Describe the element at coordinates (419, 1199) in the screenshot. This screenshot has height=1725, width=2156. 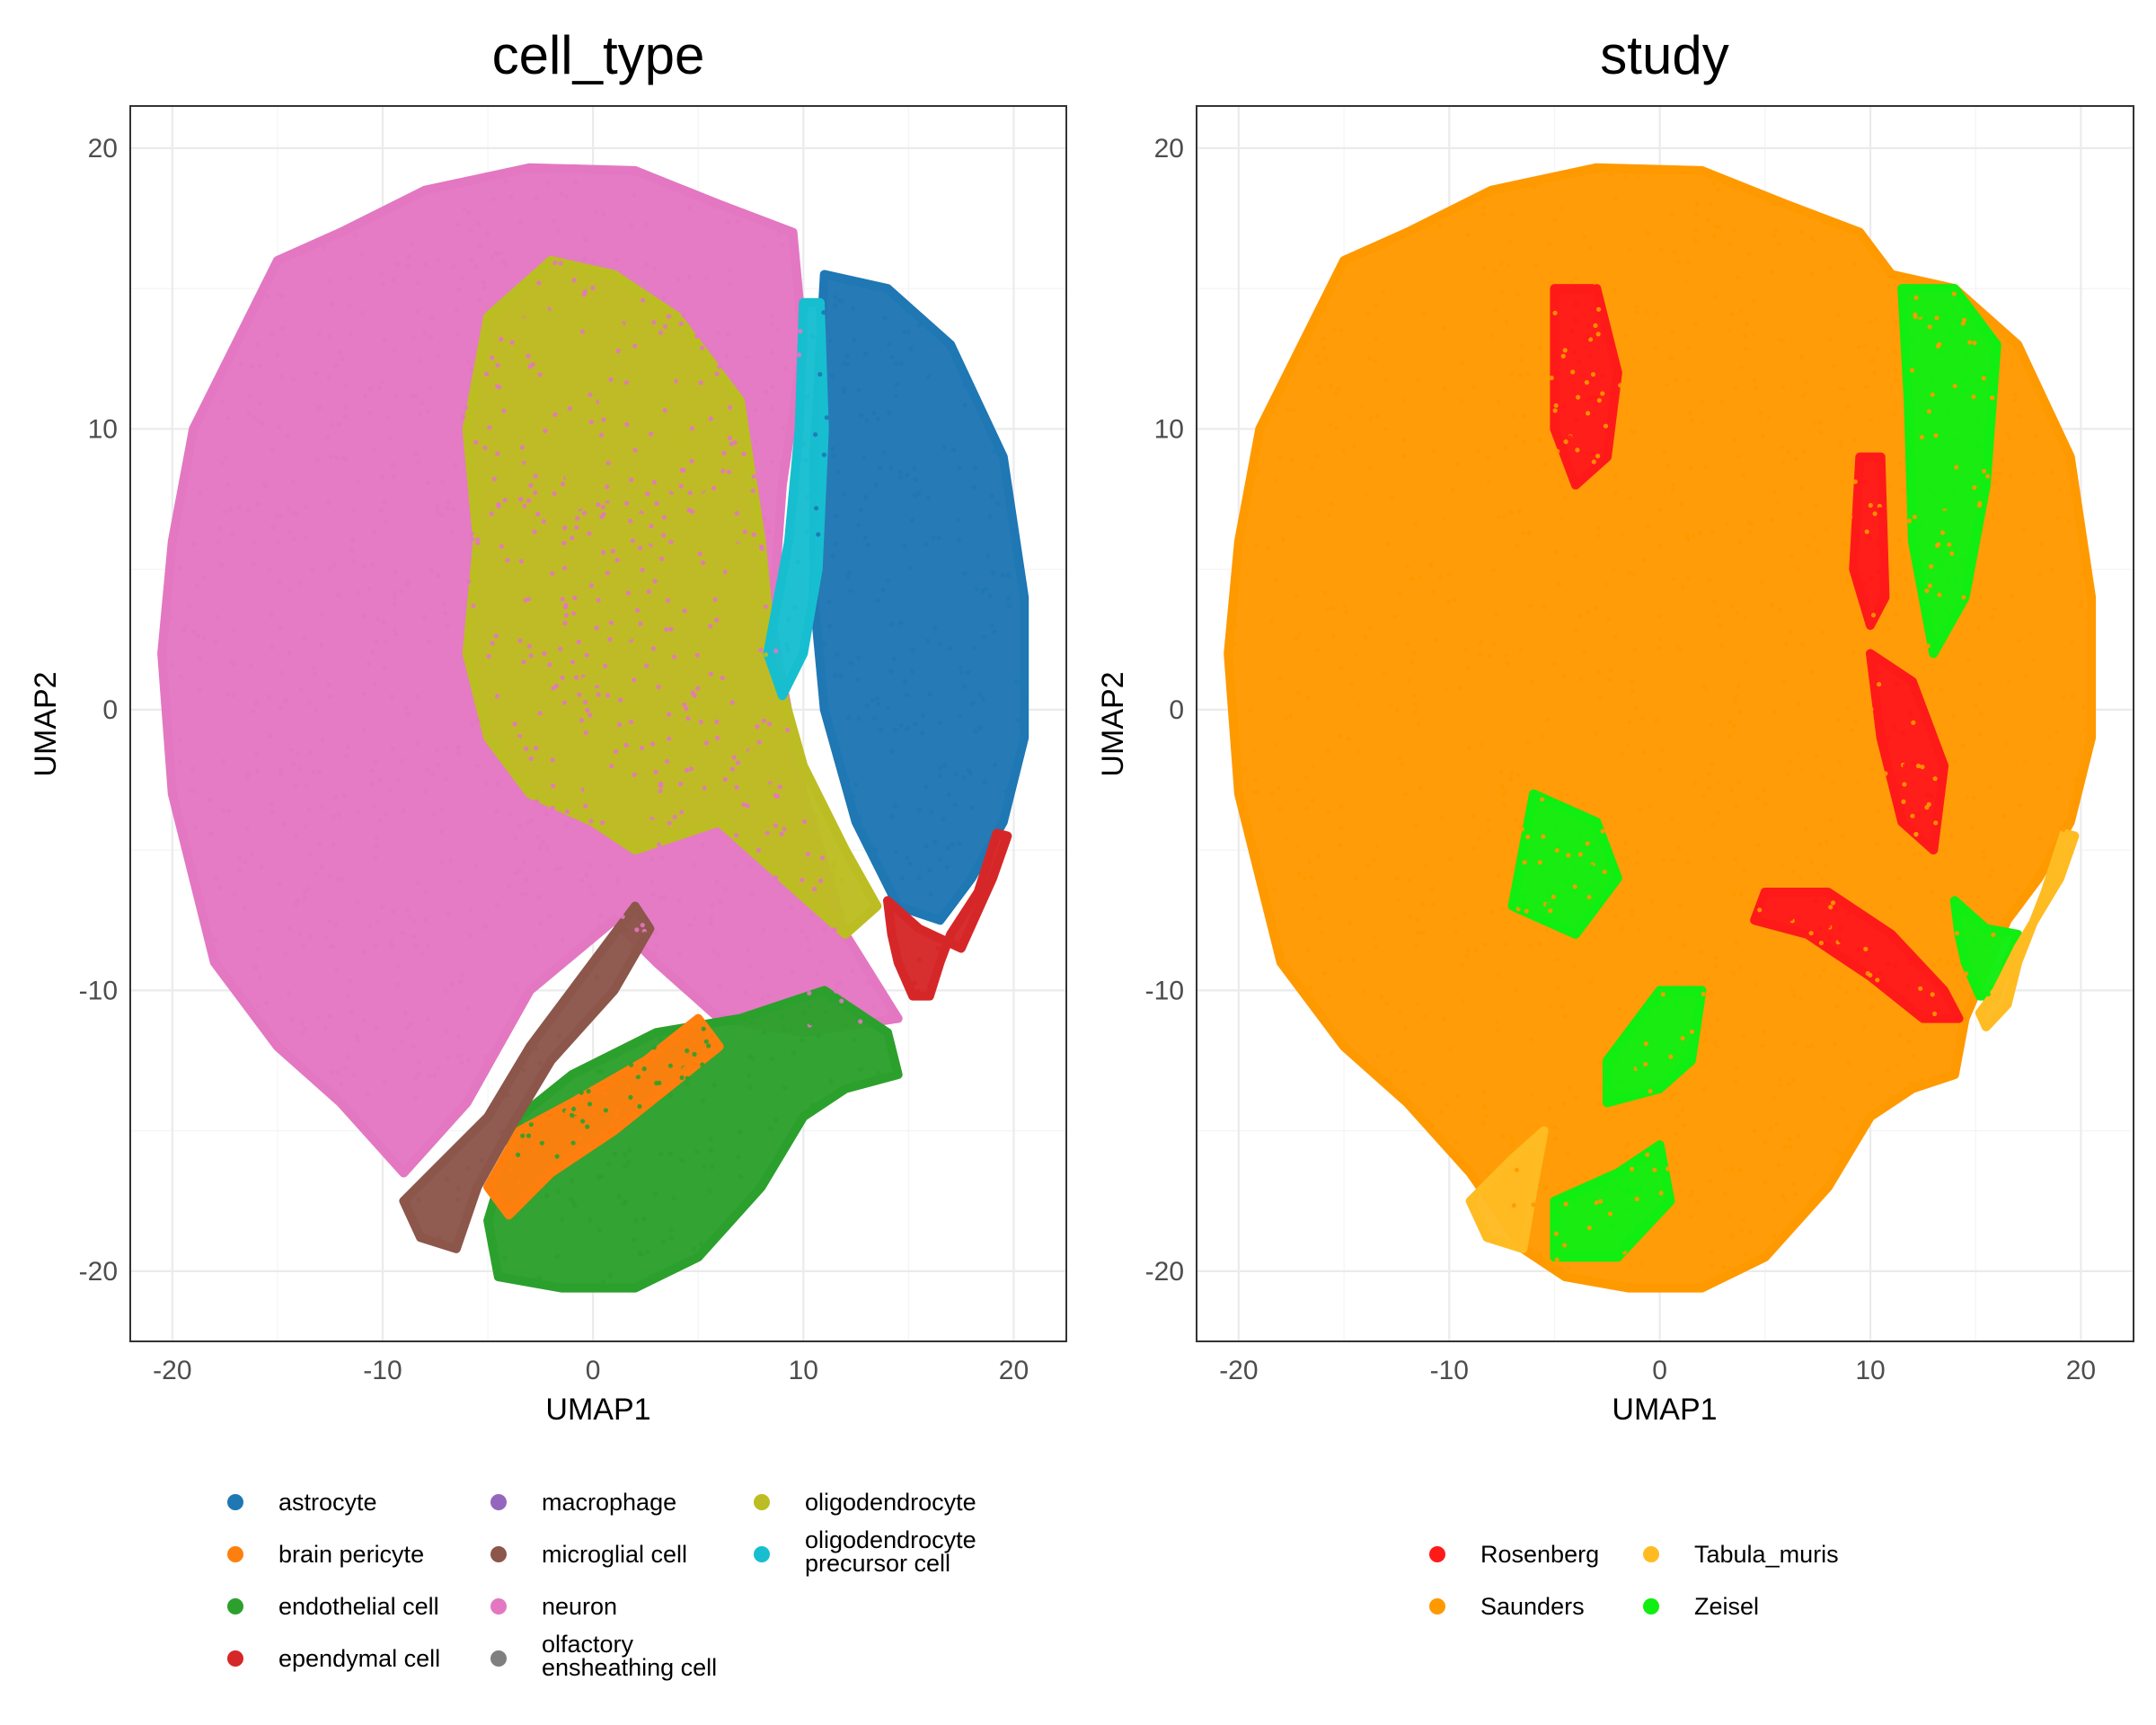
I see `point-microglial-cell` at that location.